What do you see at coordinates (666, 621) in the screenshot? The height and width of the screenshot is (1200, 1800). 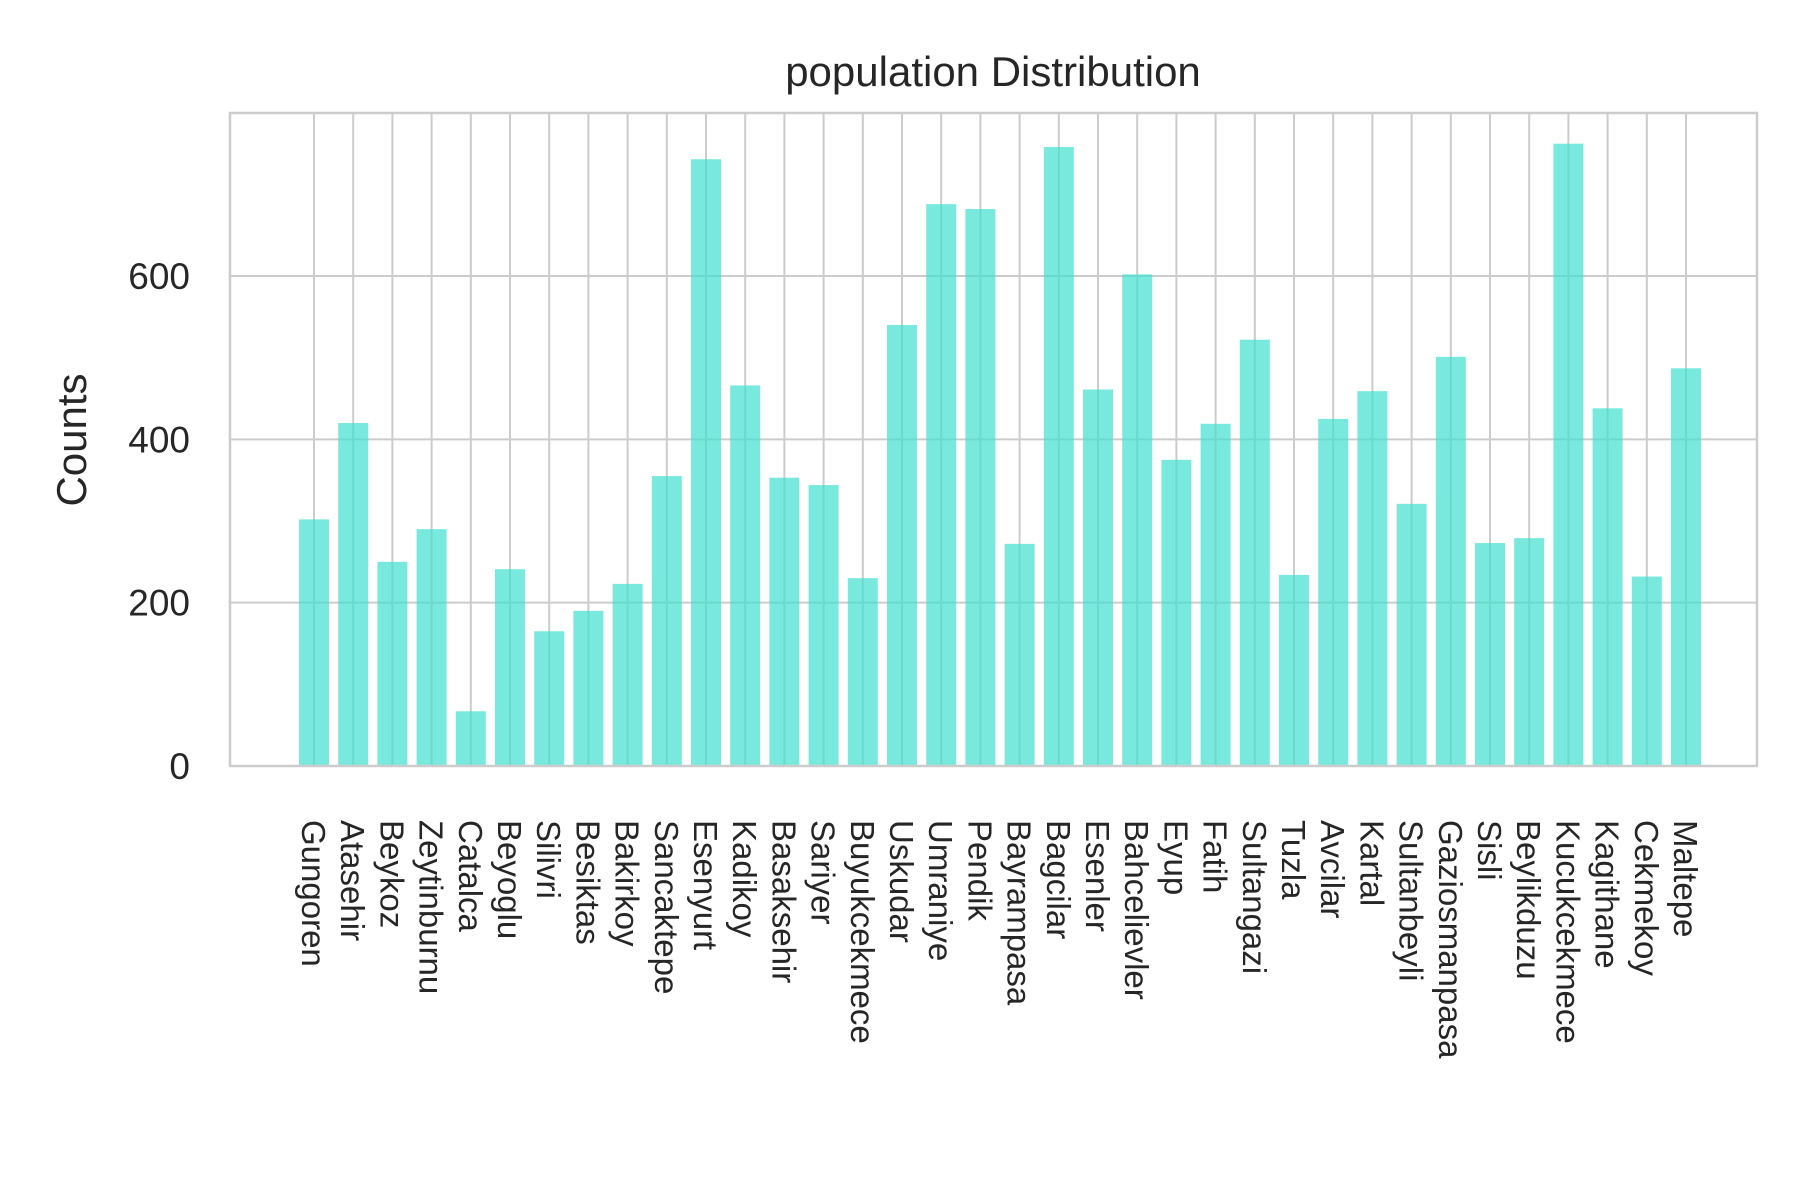 I see `bar-sancaktepe` at bounding box center [666, 621].